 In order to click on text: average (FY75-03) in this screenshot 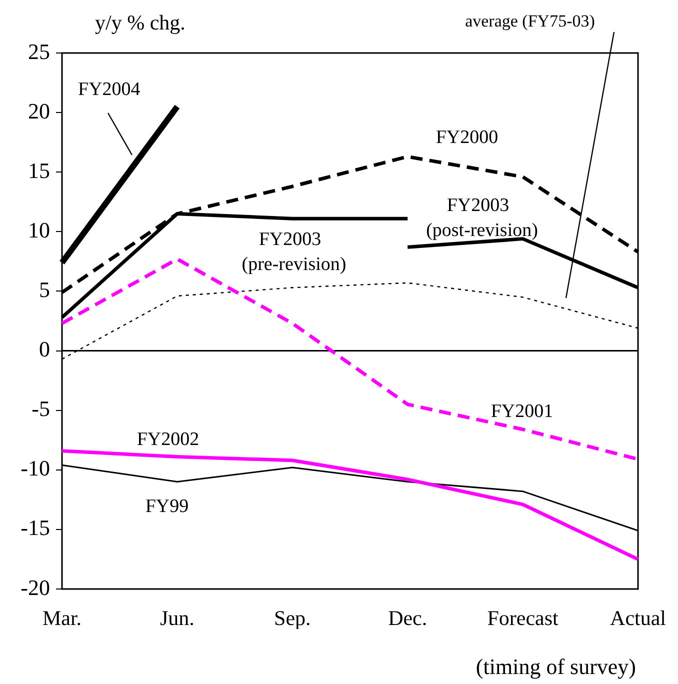, I will do `click(530, 20)`.